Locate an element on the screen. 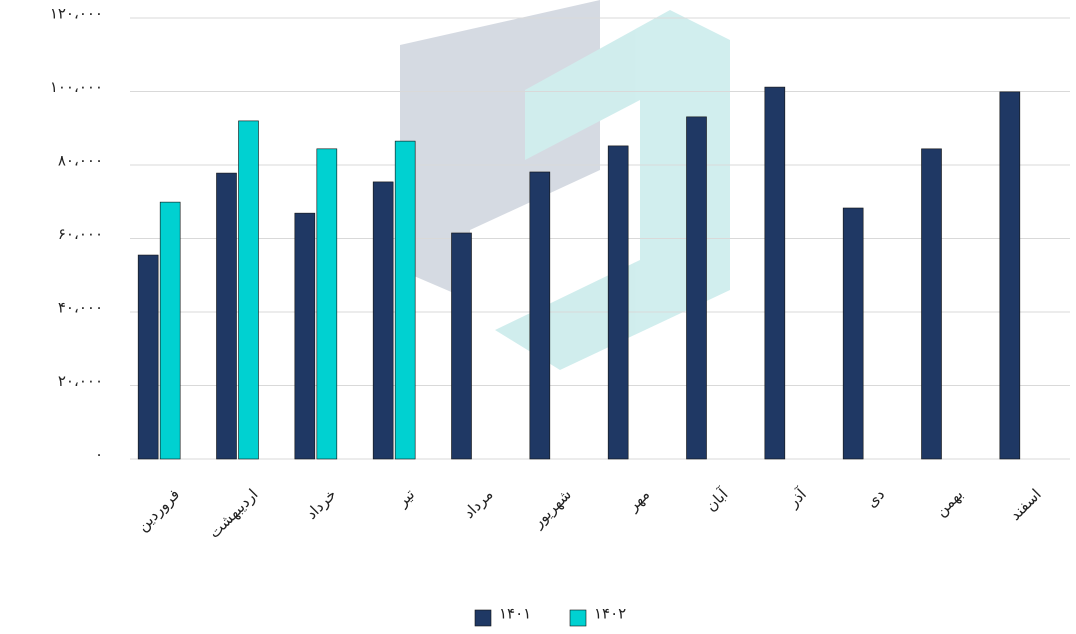 Image resolution: width=1076 pixels, height=634 pixels. x-tick-label: مرداد is located at coordinates (478, 503).